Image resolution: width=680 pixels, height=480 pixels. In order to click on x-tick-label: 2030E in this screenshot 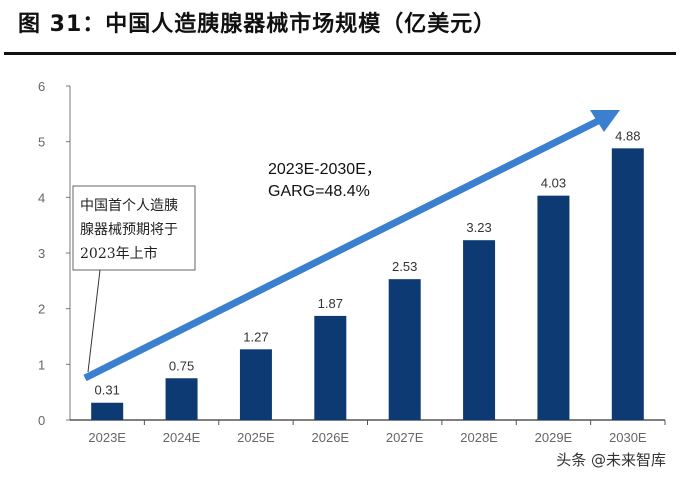, I will do `click(628, 437)`.